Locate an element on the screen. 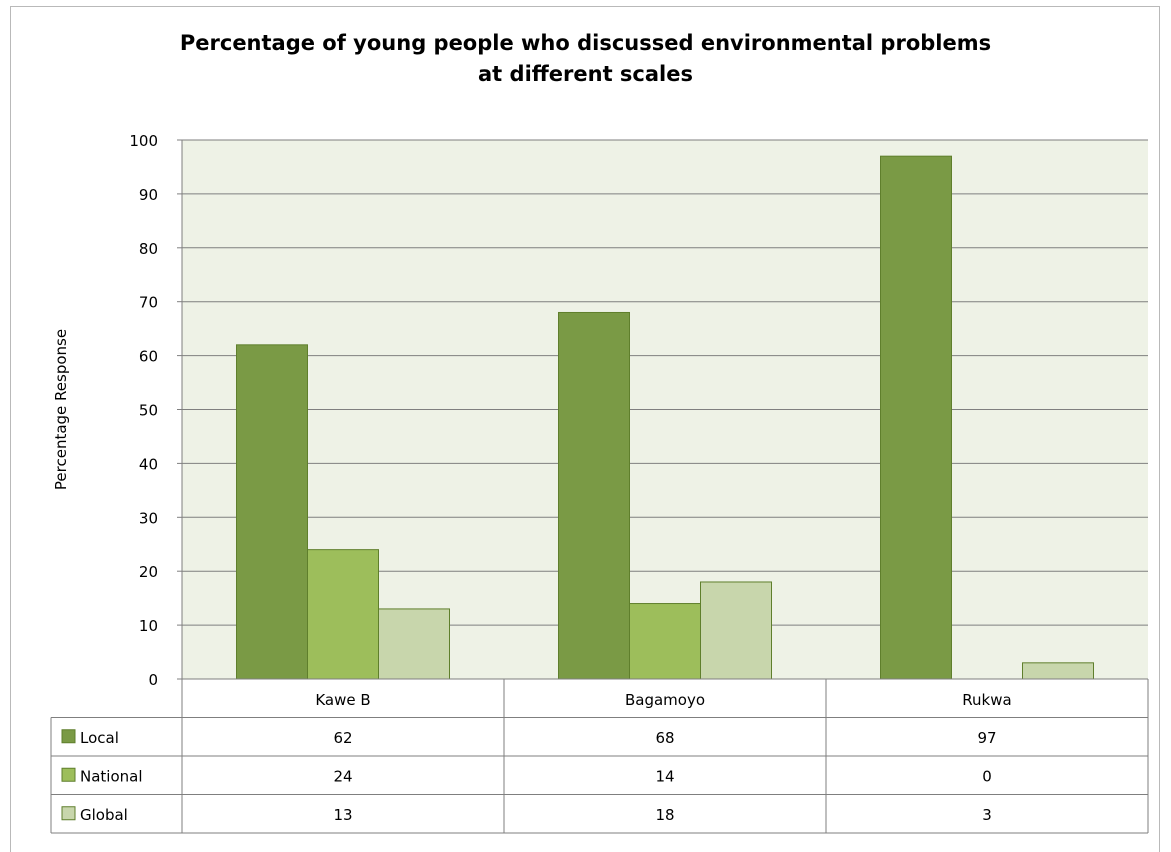  table-value: 14 is located at coordinates (664, 776).